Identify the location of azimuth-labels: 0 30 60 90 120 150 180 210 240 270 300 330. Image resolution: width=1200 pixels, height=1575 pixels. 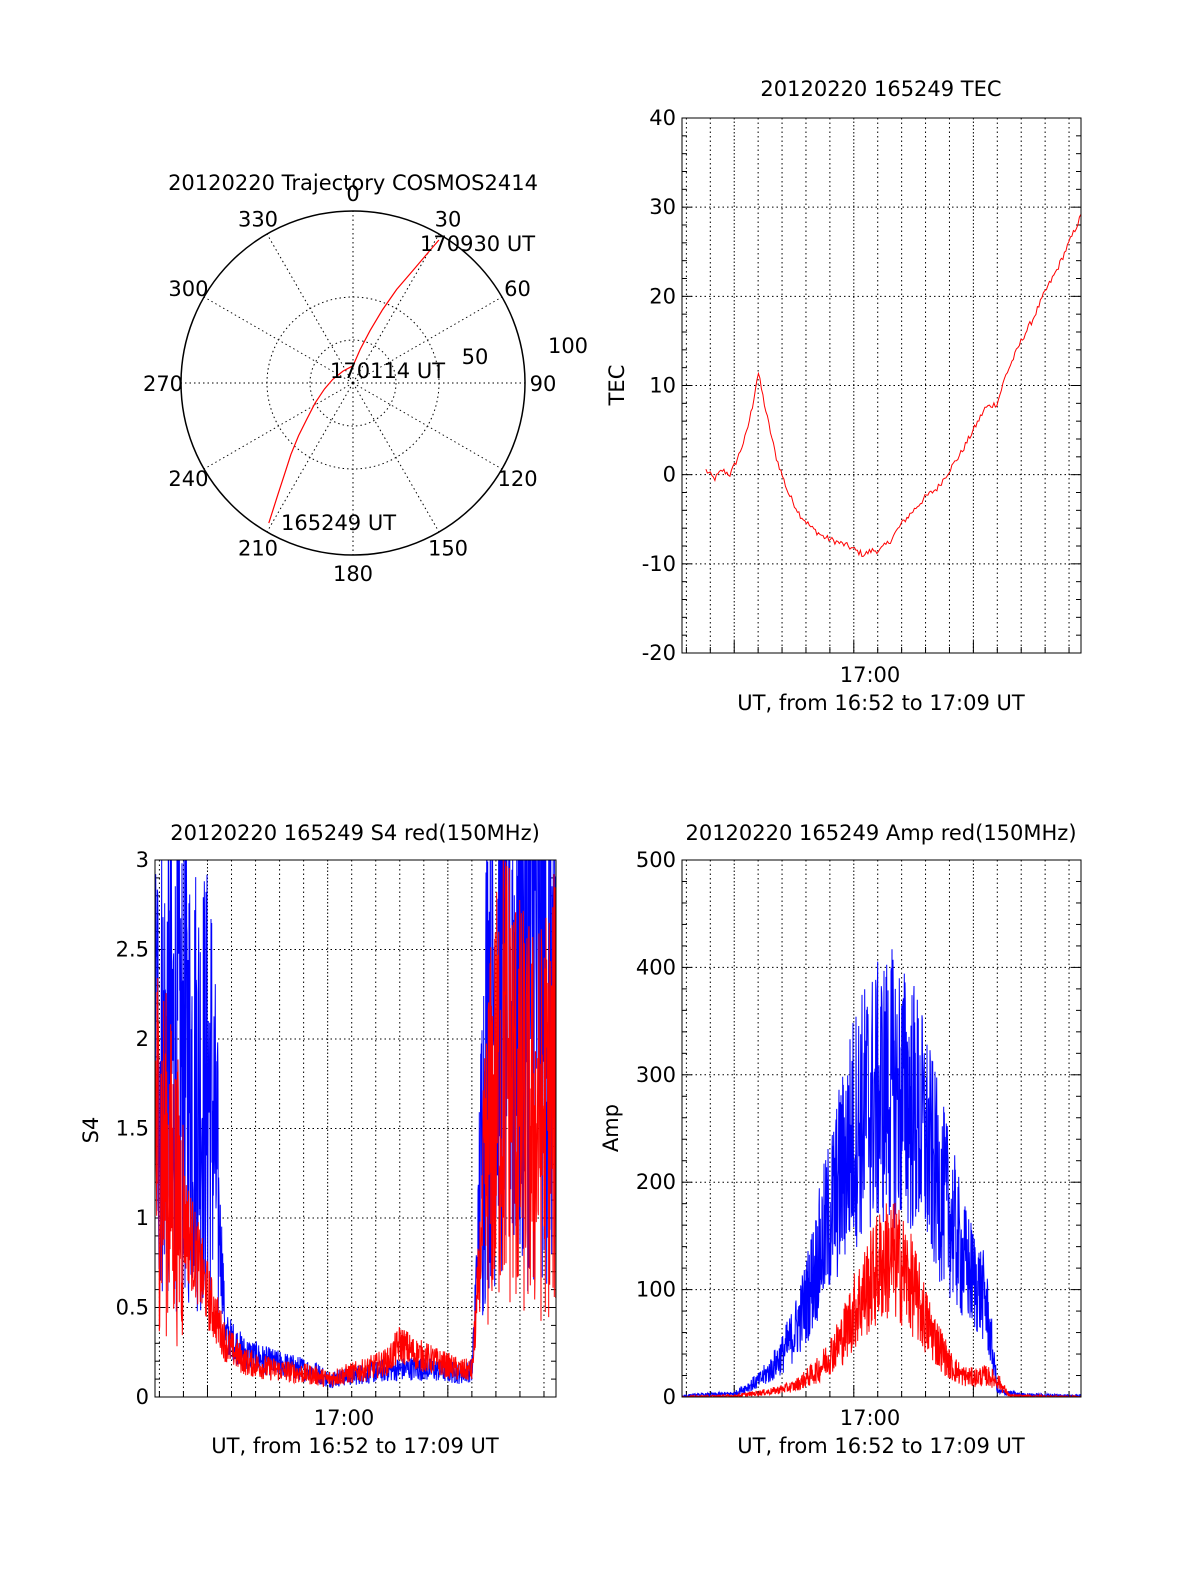
(349, 384).